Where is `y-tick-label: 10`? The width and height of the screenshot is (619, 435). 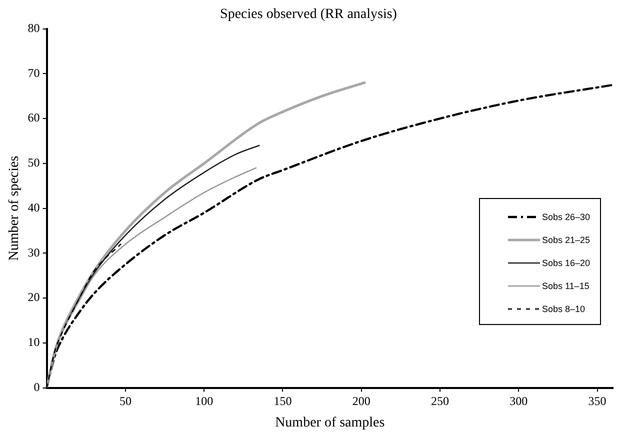
y-tick-label: 10 is located at coordinates (34, 342).